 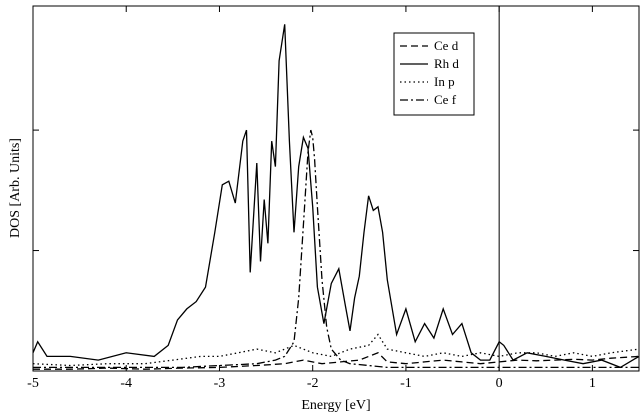 What do you see at coordinates (446, 63) in the screenshot?
I see `legend-label-rh-d: Rh d` at bounding box center [446, 63].